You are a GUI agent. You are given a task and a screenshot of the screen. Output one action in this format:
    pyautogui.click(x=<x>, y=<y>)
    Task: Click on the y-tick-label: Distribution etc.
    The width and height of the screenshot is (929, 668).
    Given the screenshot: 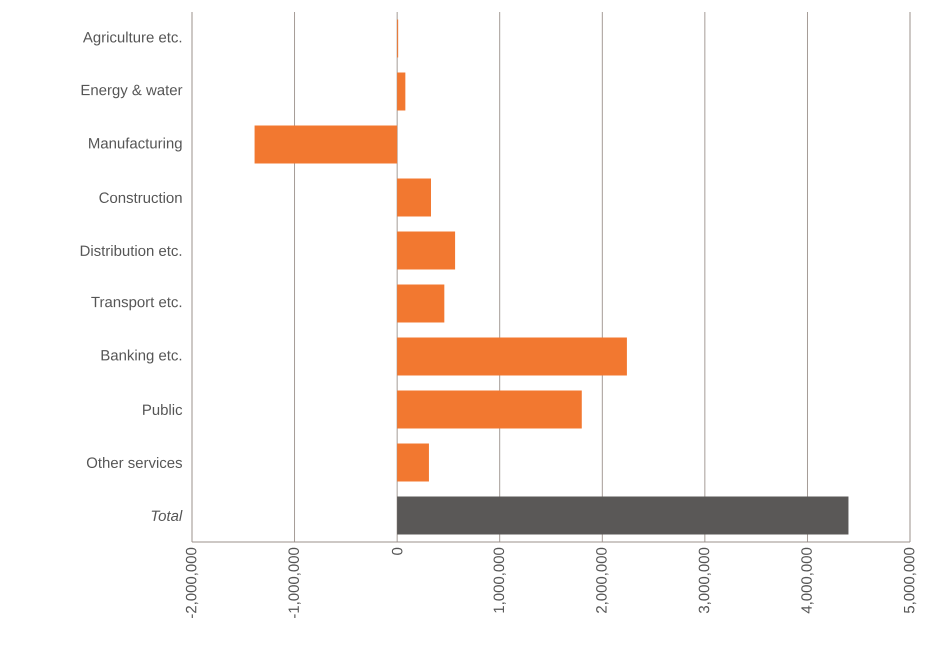 What is the action you would take?
    pyautogui.click(x=131, y=250)
    